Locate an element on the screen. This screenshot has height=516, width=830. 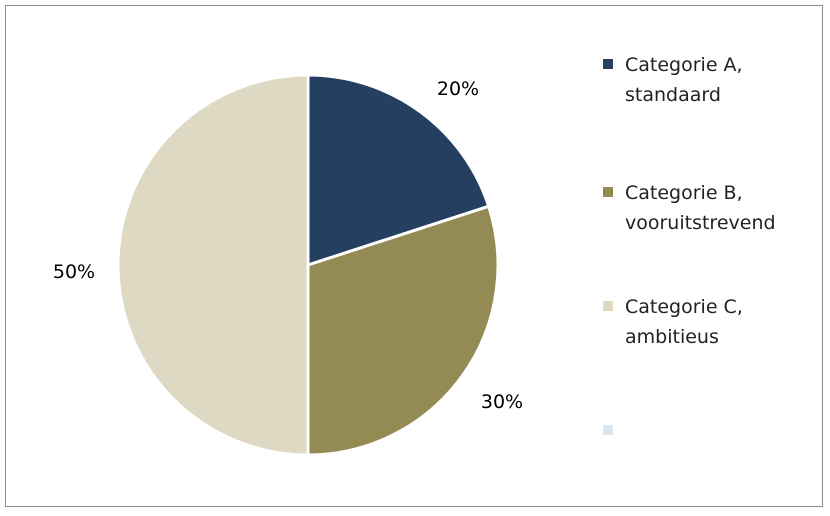
legend-swatch-d is located at coordinates (608, 430).